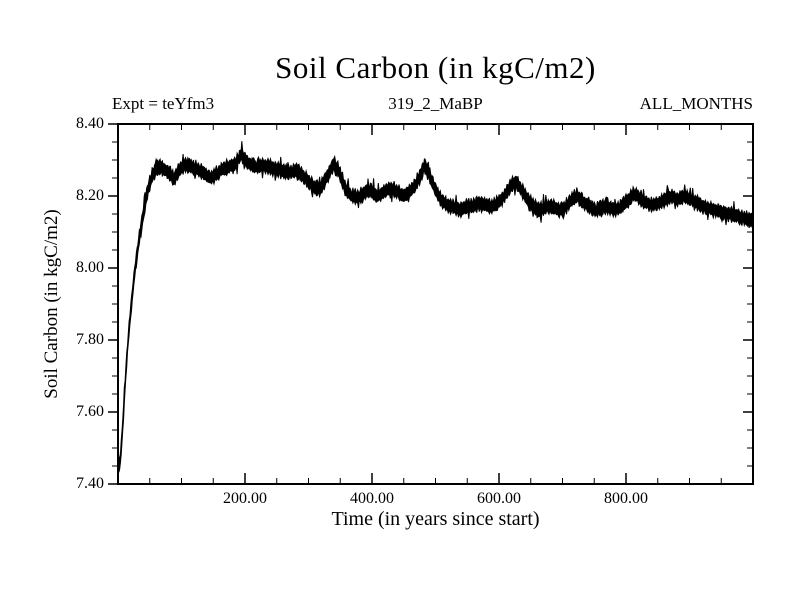 The height and width of the screenshot is (600, 800). What do you see at coordinates (163, 103) in the screenshot?
I see `experiment-label: Expt = teYfm3` at bounding box center [163, 103].